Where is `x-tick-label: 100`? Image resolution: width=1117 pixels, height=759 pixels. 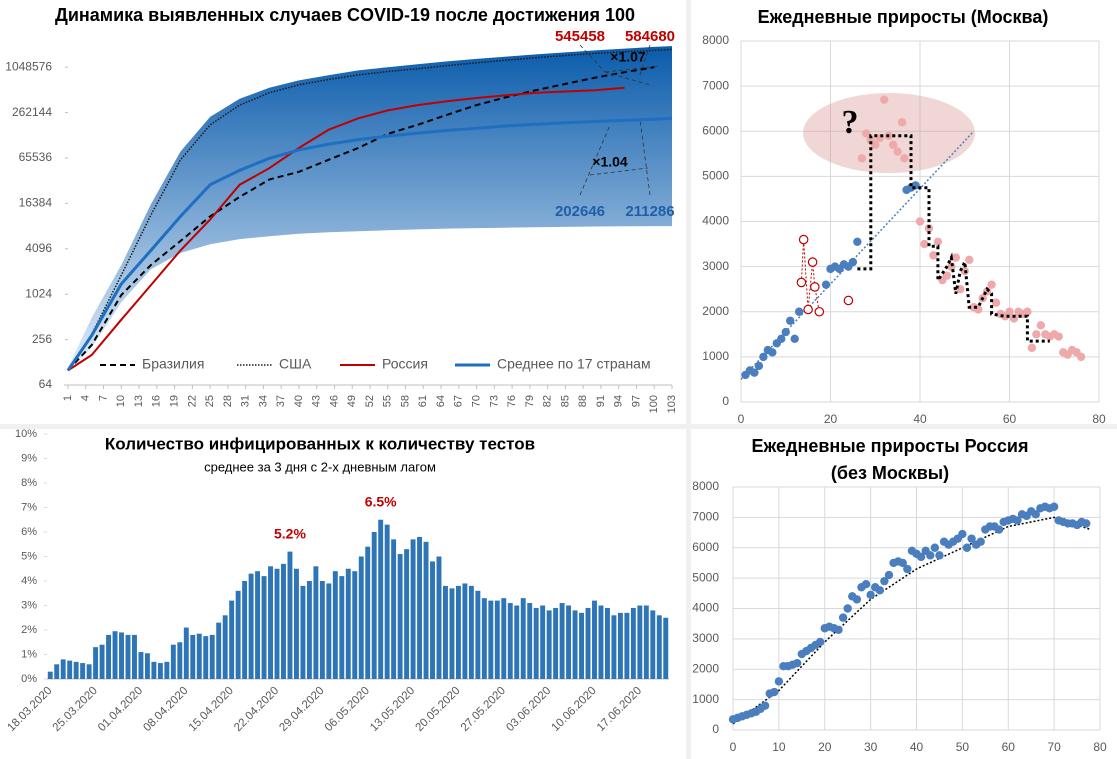
x-tick-label: 100 is located at coordinates (654, 404).